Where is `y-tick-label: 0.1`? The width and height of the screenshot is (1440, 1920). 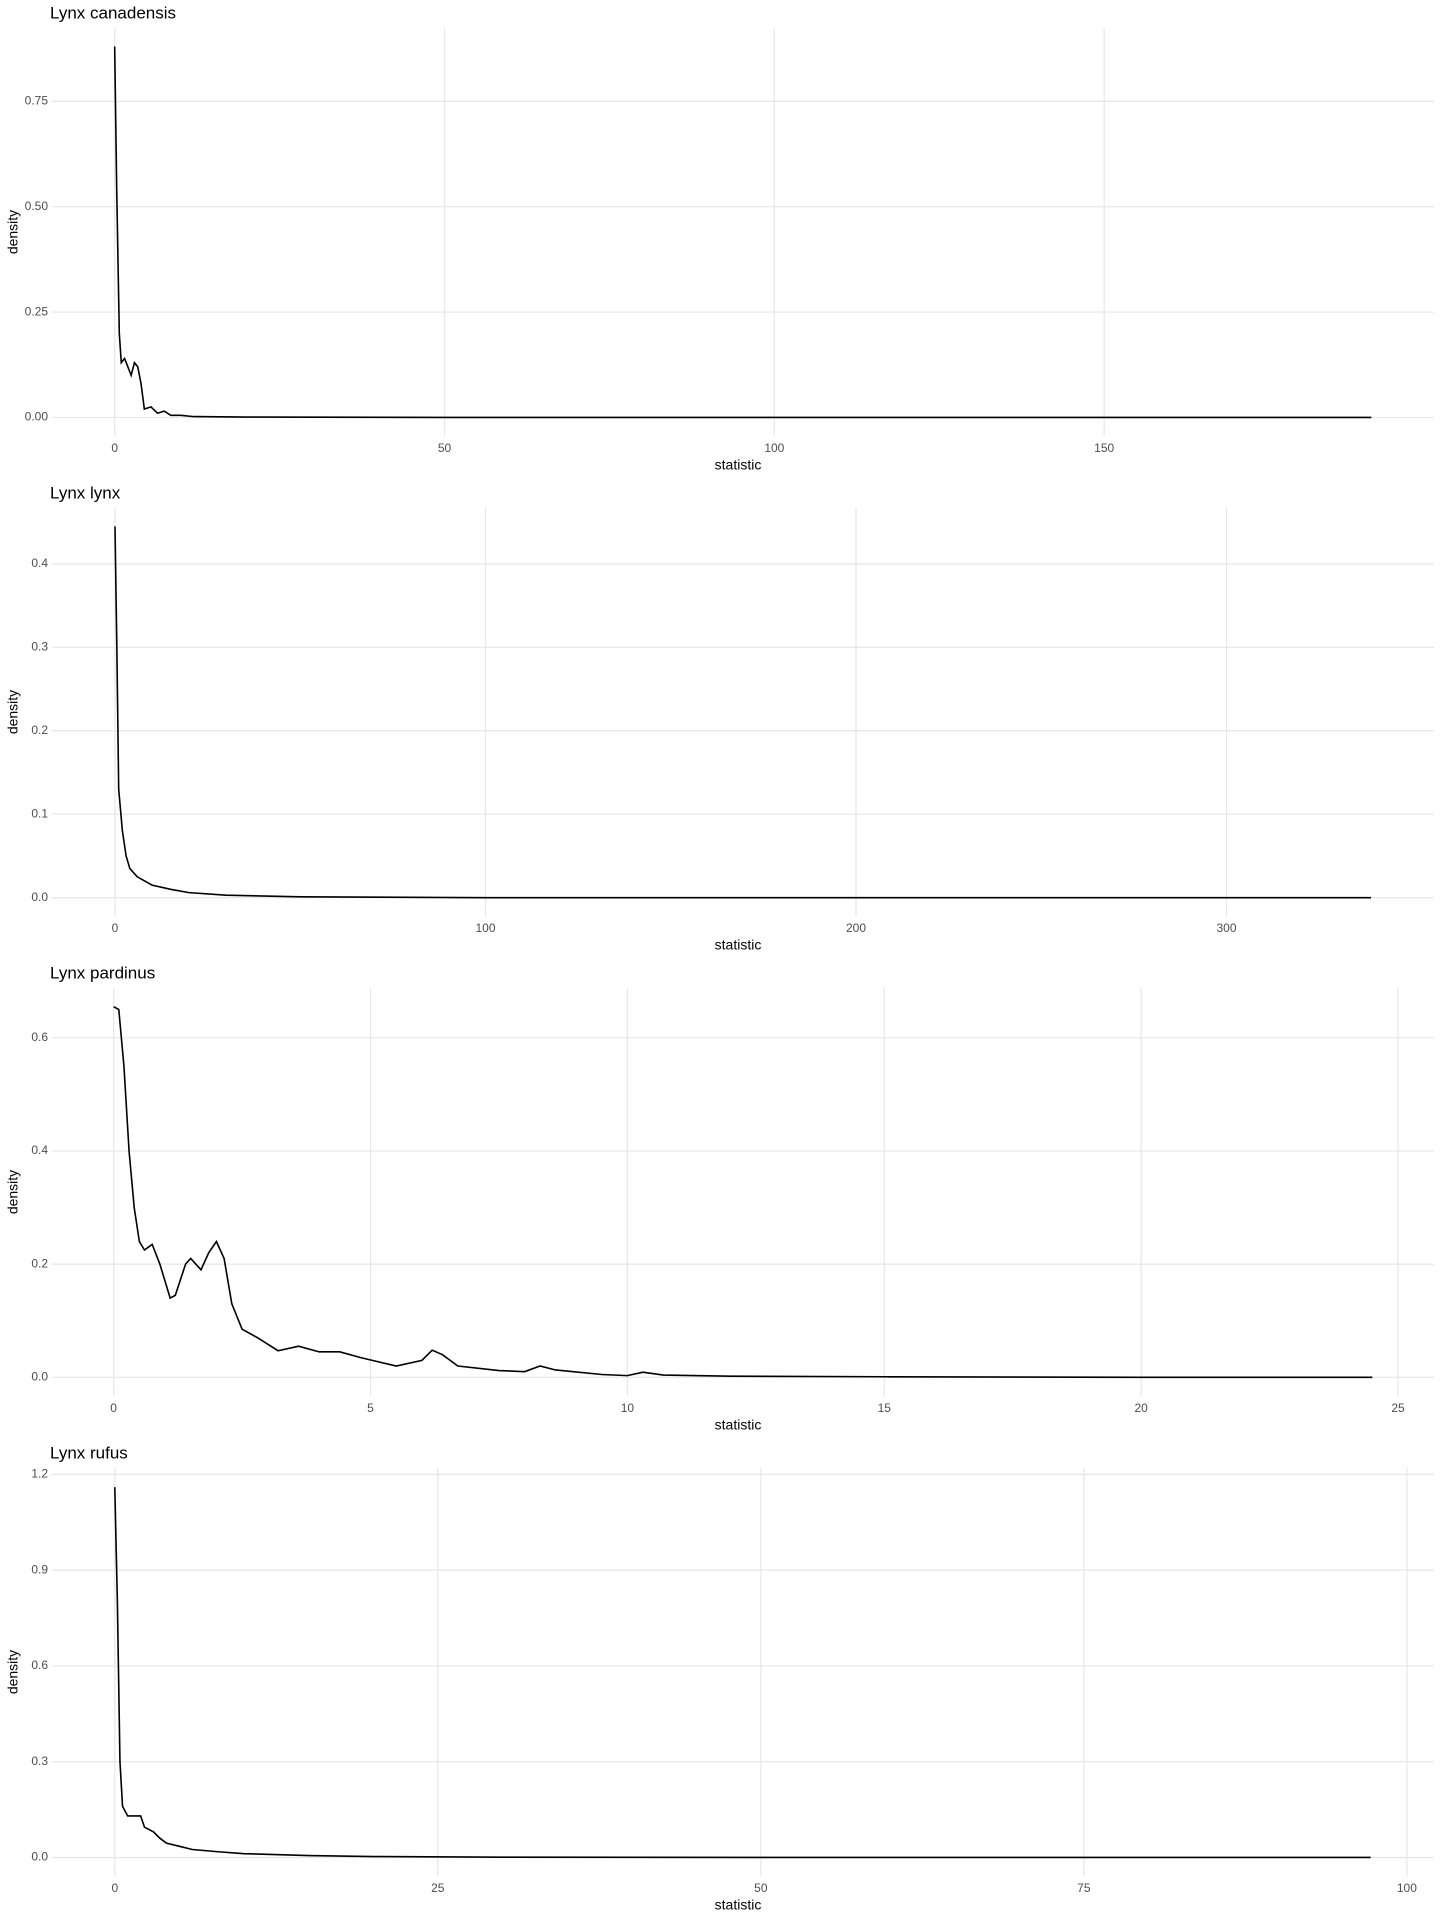 y-tick-label: 0.1 is located at coordinates (39, 813).